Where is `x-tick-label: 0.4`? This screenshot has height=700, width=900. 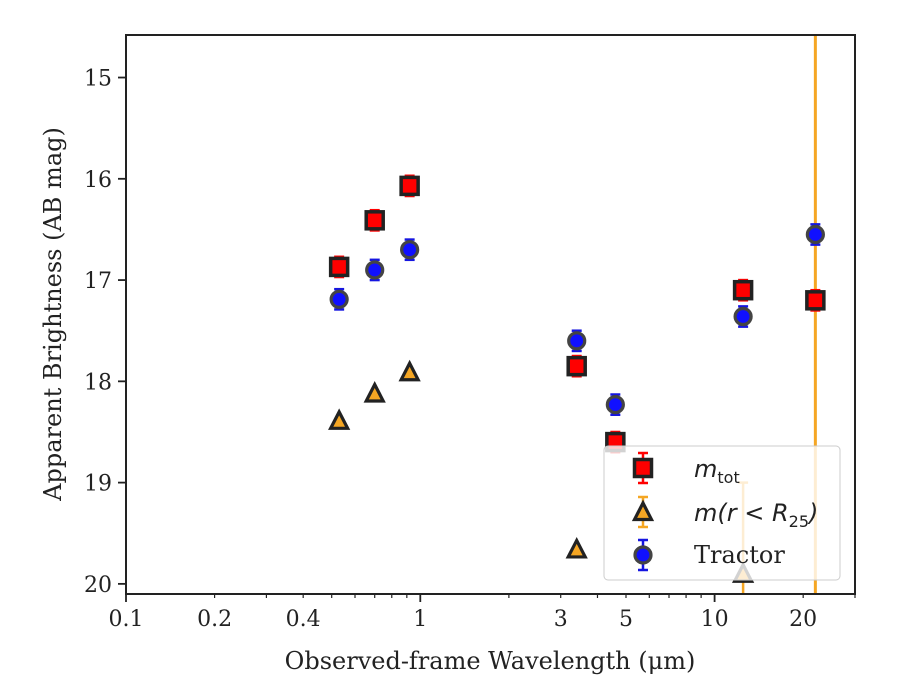
x-tick-label: 0.4 is located at coordinates (303, 619).